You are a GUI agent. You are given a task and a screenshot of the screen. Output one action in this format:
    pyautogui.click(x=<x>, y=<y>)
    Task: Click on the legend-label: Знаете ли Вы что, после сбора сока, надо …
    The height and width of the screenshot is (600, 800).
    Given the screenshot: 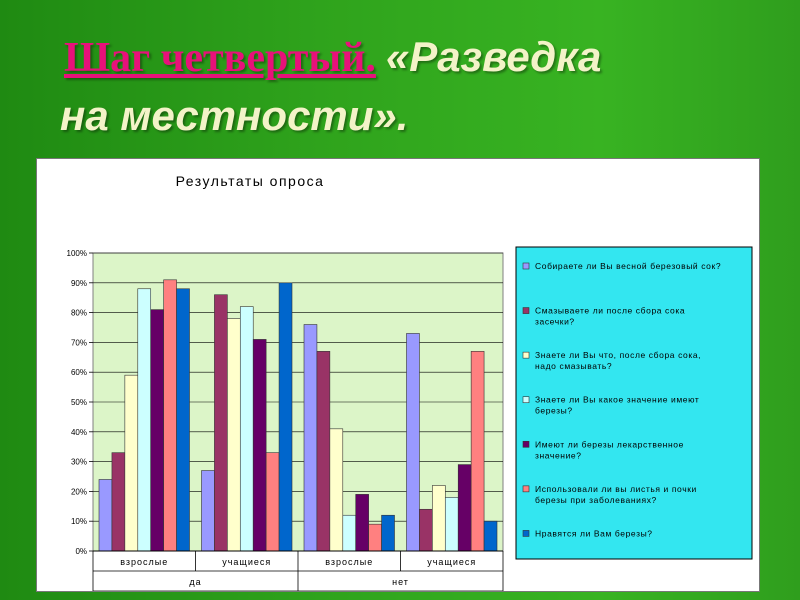 What is the action you would take?
    pyautogui.click(x=618, y=360)
    